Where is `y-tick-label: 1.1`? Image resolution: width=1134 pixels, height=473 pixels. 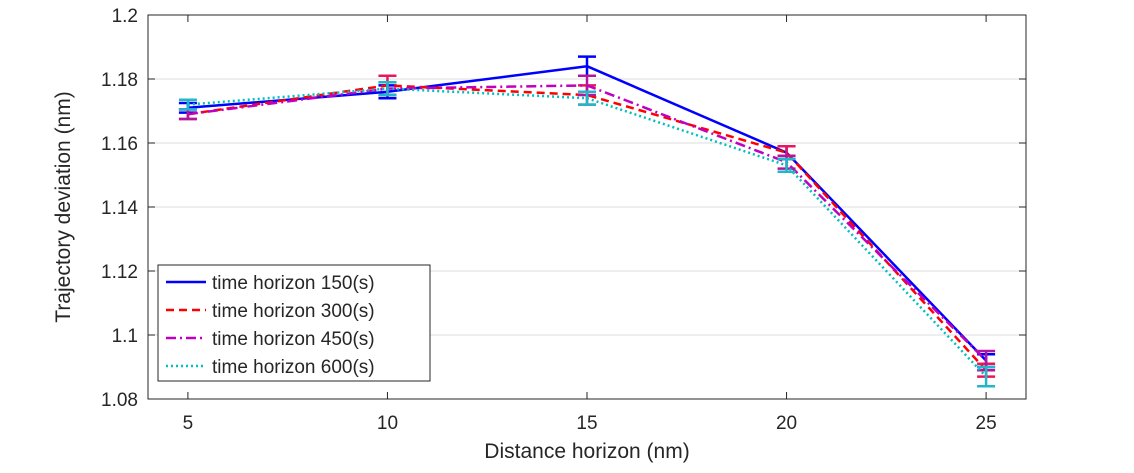
y-tick-label: 1.1 is located at coordinates (125, 336).